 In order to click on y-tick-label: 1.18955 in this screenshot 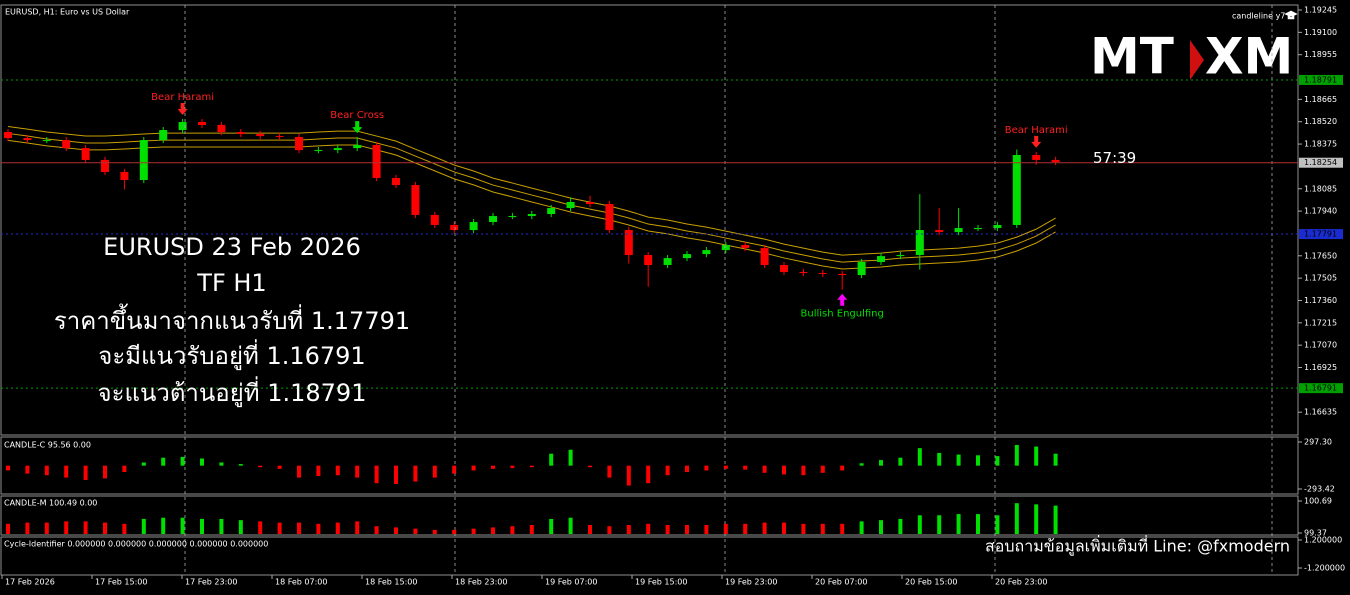, I will do `click(1320, 54)`.